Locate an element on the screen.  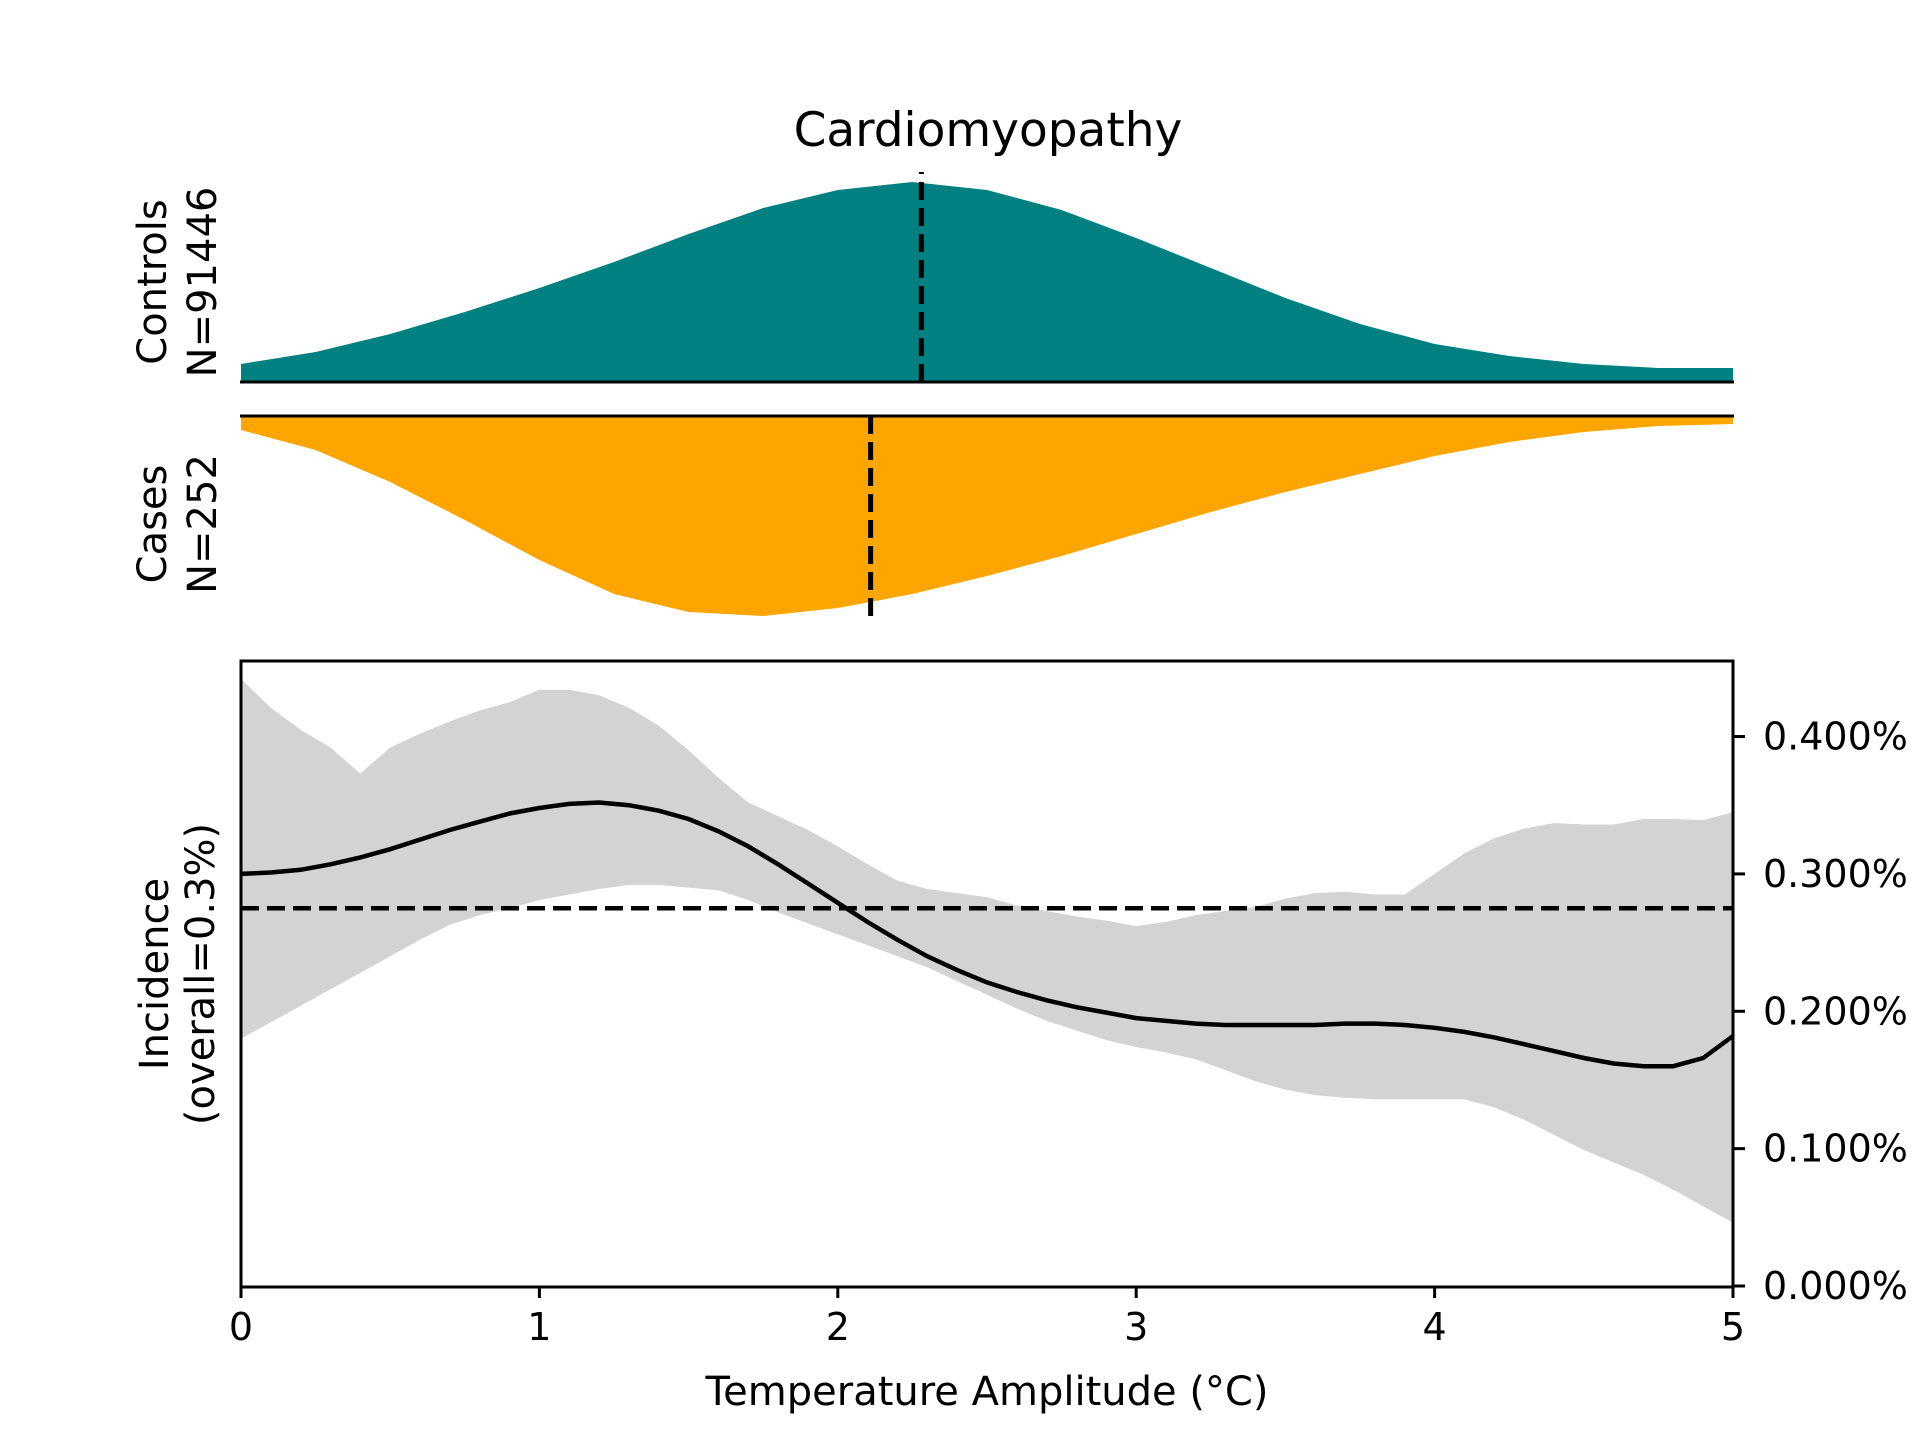
controls-panel: Controls N=91446 is located at coordinates (932, 278).